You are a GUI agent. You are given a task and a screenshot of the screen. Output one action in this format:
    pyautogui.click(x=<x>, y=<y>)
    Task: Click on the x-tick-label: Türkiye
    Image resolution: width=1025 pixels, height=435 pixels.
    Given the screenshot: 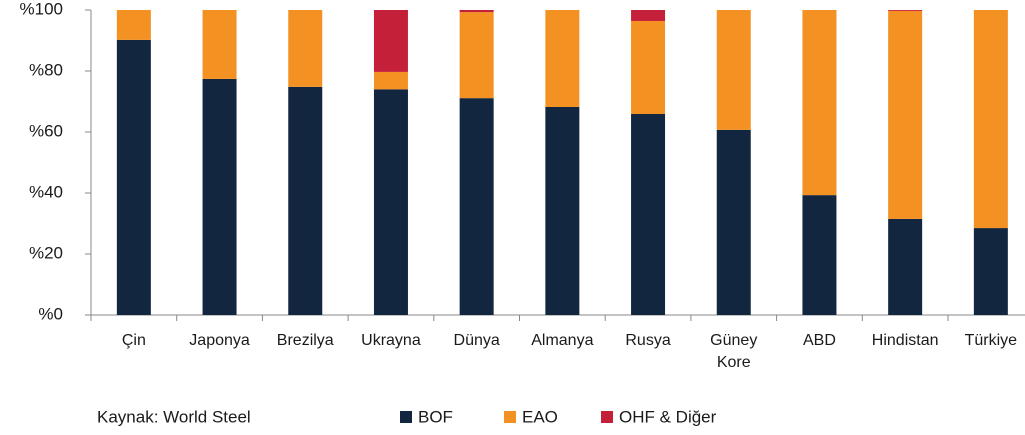 What is the action you would take?
    pyautogui.click(x=991, y=340)
    